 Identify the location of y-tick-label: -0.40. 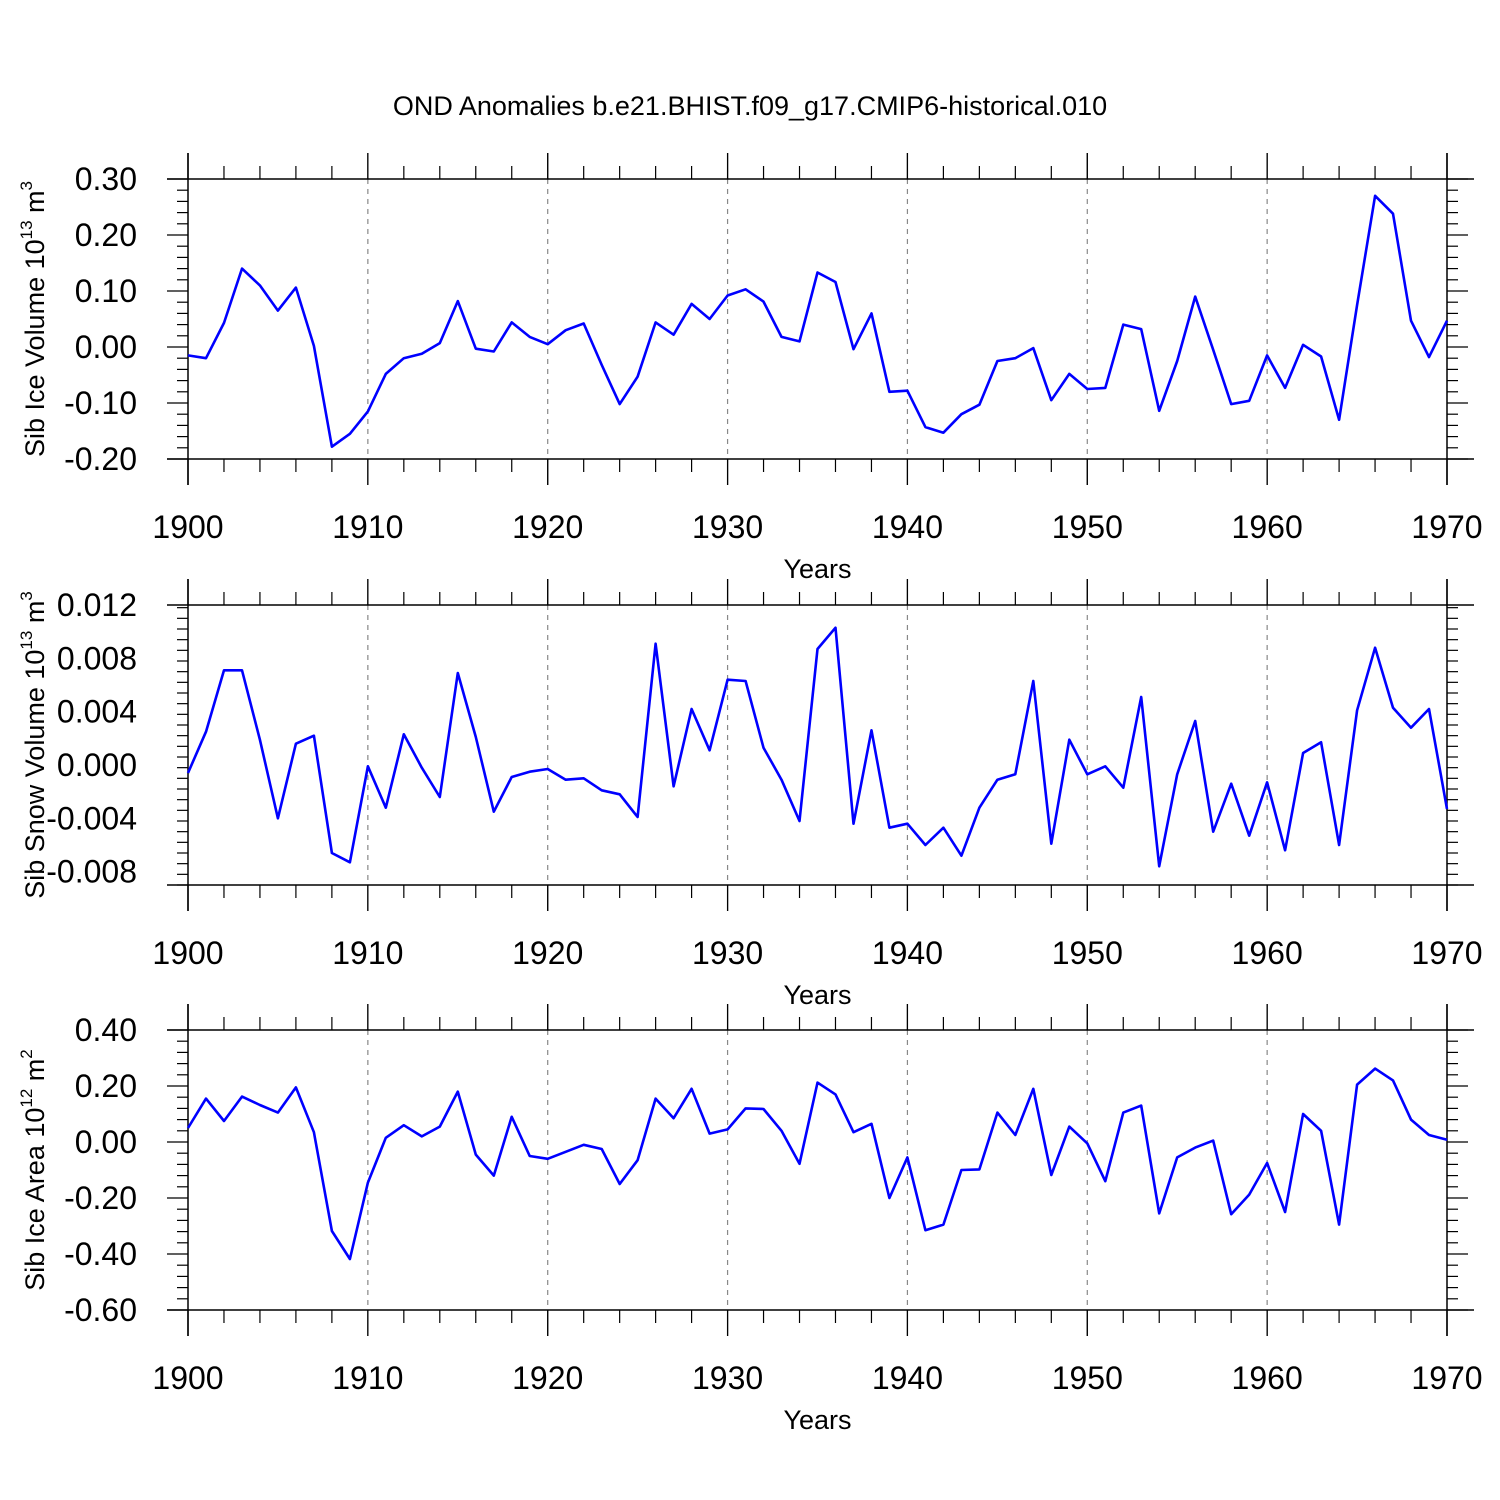
(100, 1254).